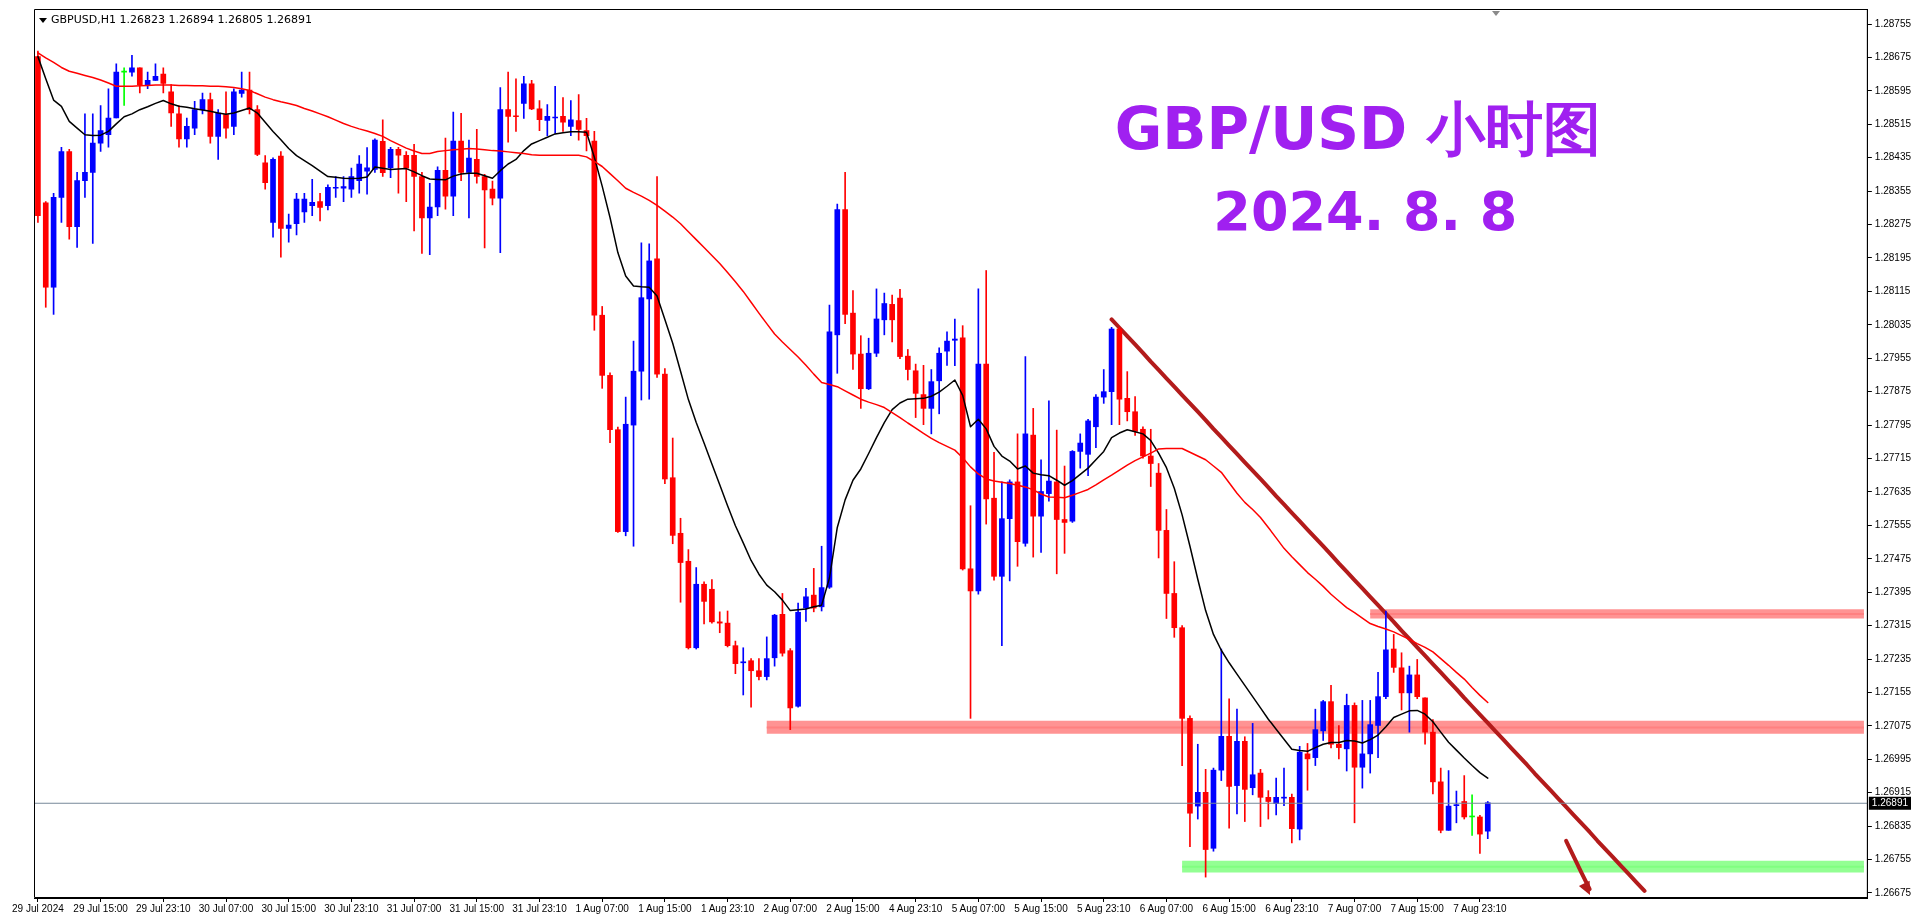 This screenshot has width=1918, height=918. What do you see at coordinates (1893, 257) in the screenshot?
I see `y-tick-label: 1.28195` at bounding box center [1893, 257].